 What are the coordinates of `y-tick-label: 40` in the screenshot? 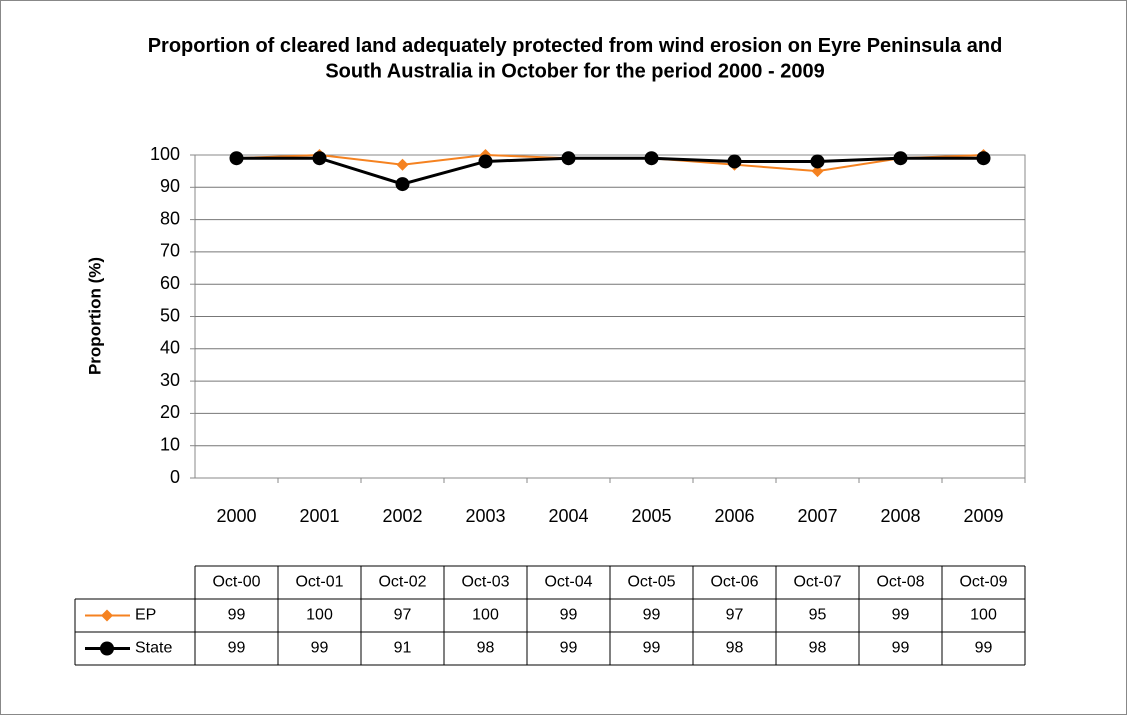 It's located at (170, 348).